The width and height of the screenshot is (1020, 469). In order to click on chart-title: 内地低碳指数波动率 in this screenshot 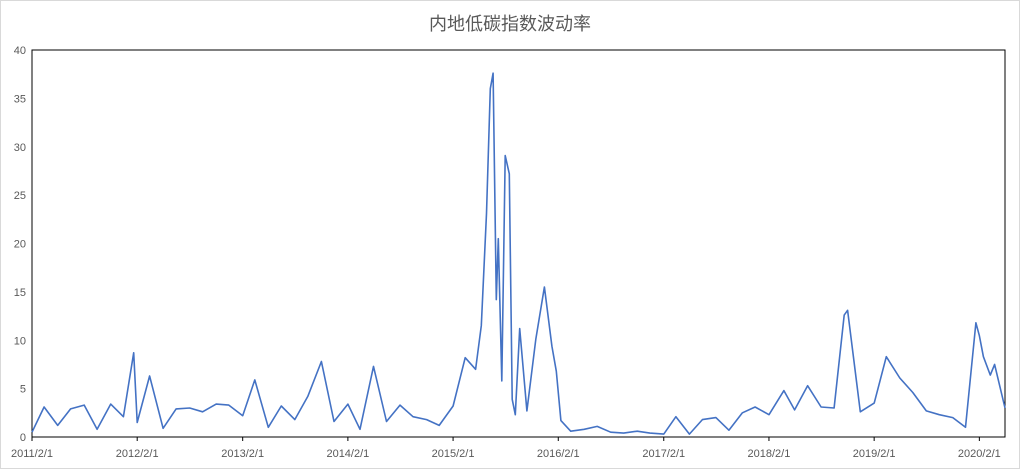, I will do `click(510, 24)`.